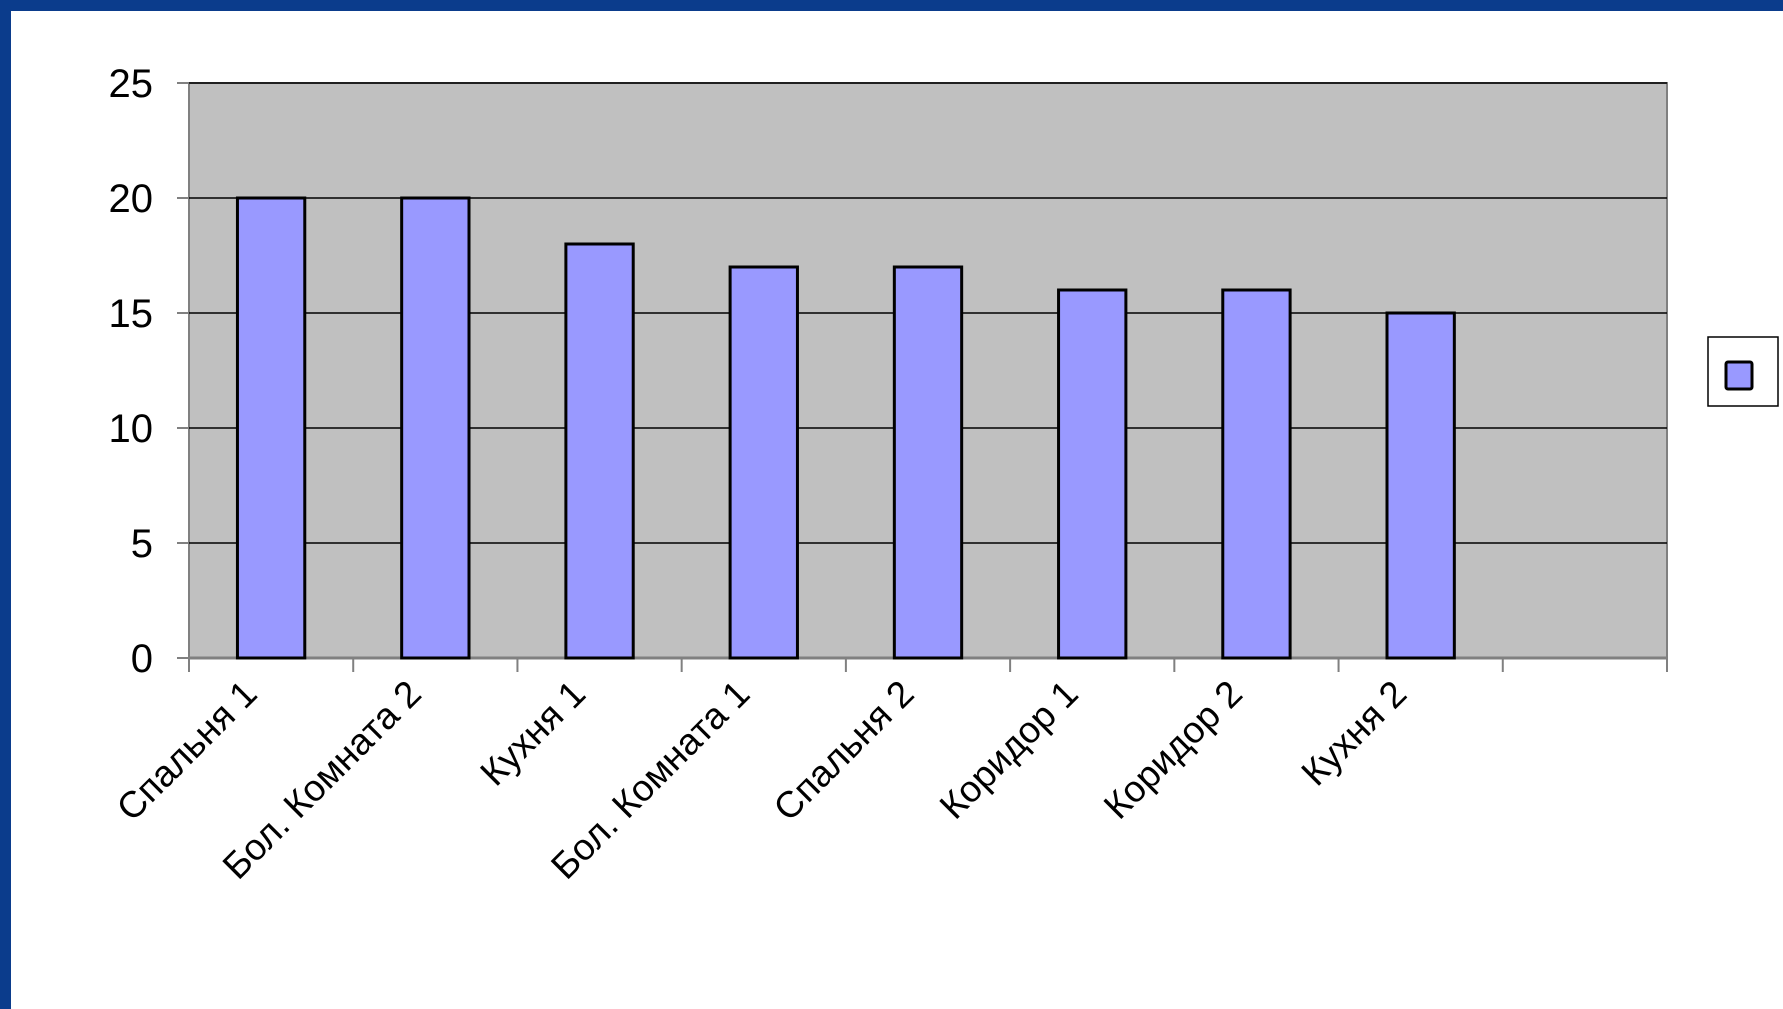  Describe the element at coordinates (142, 544) in the screenshot. I see `y-tick-label: 5` at that location.